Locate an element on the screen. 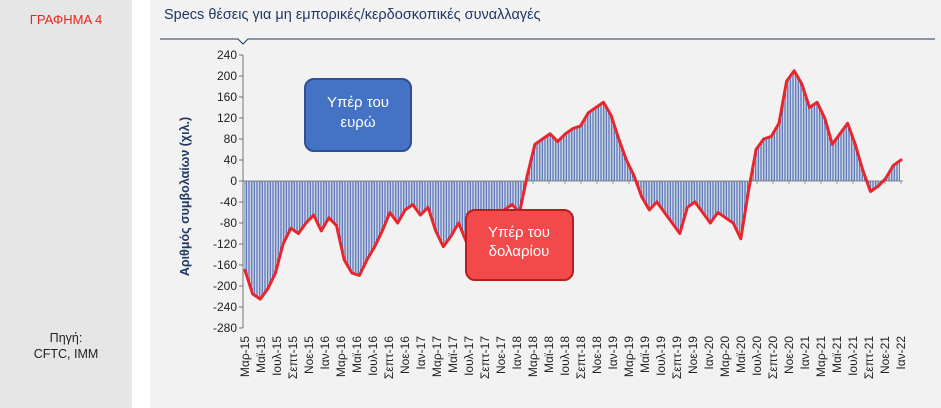 Image resolution: width=941 pixels, height=408 pixels. x-tick-label: Σεπτ-16 is located at coordinates (389, 357).